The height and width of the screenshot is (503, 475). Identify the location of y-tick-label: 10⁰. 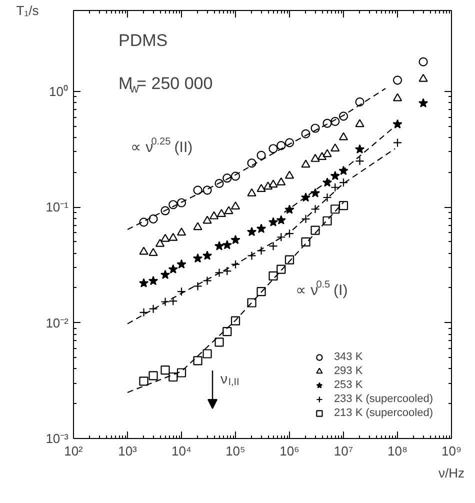
(59, 91).